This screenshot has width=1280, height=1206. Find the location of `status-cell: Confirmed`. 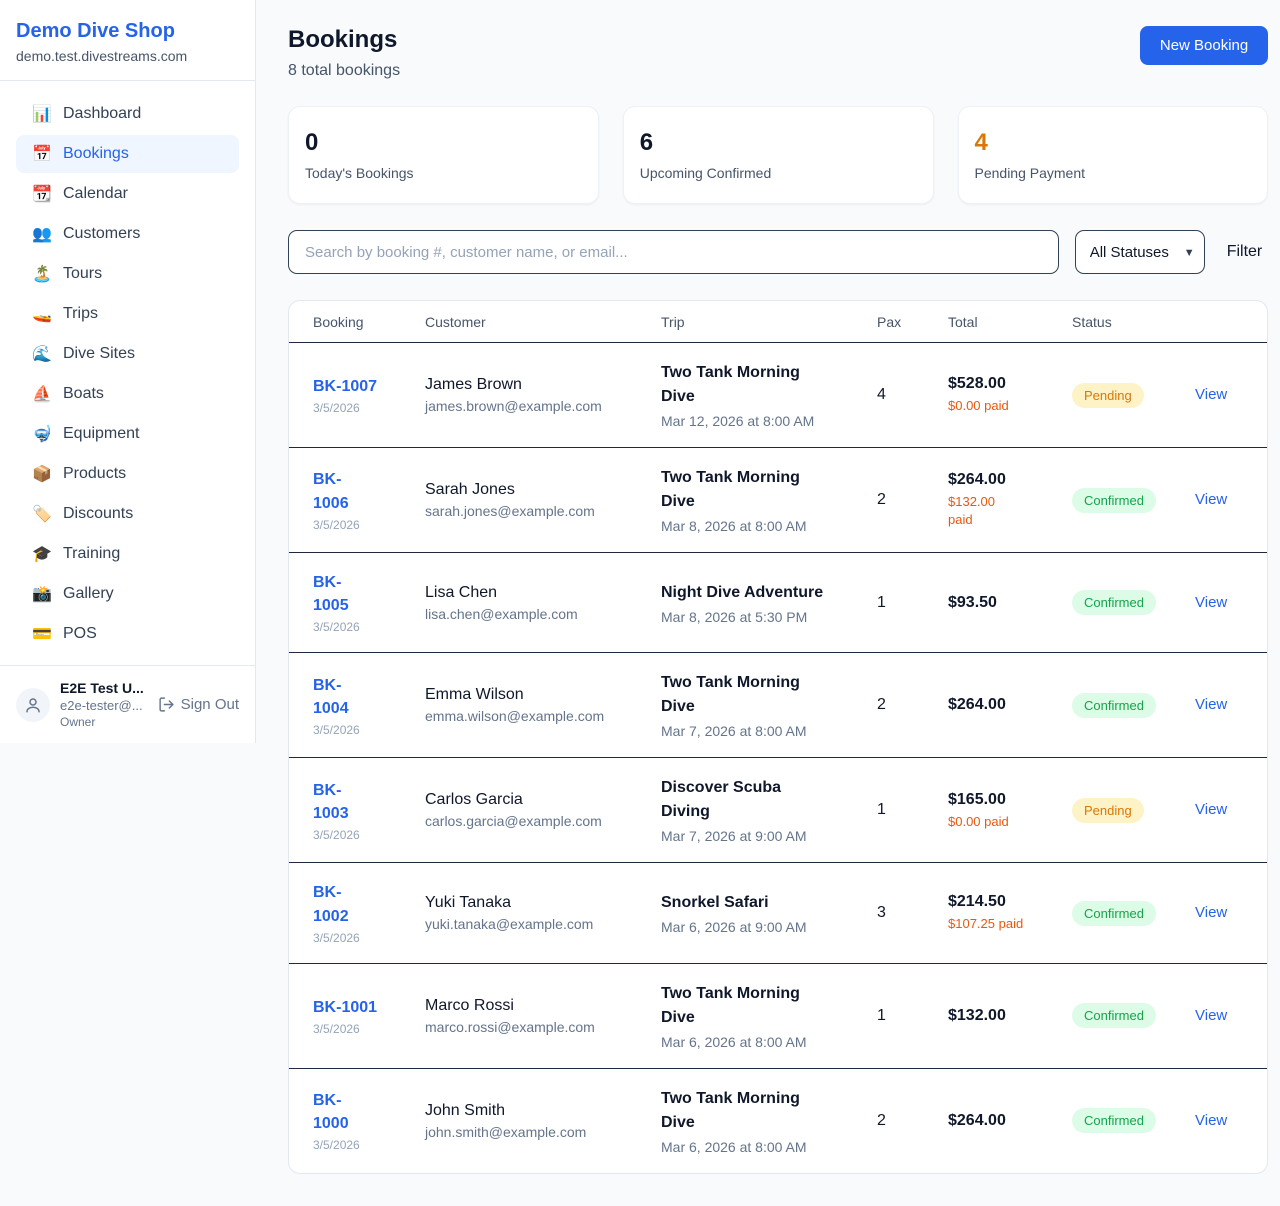

status-cell: Confirmed is located at coordinates (1133, 500).